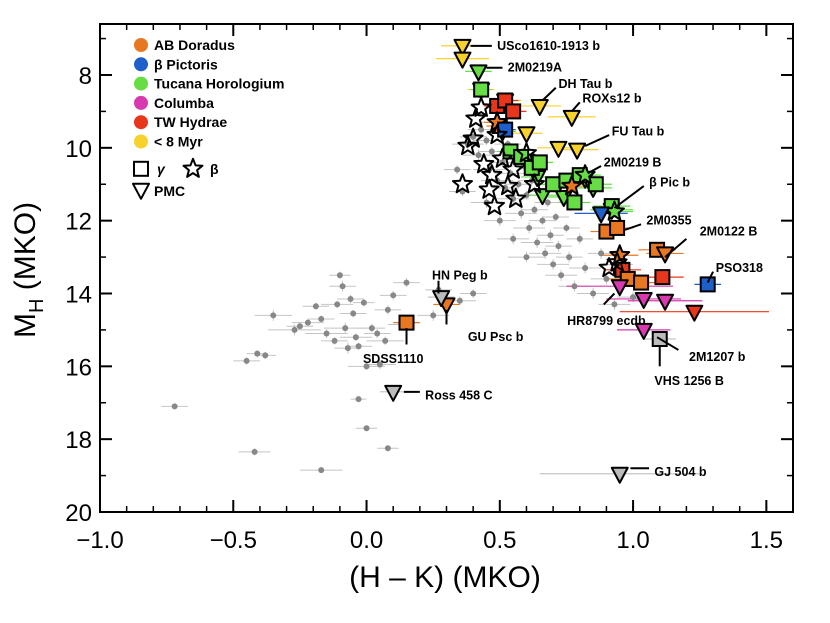 The width and height of the screenshot is (830, 623). What do you see at coordinates (233, 540) in the screenshot?
I see `x-tick-label: −0.5` at bounding box center [233, 540].